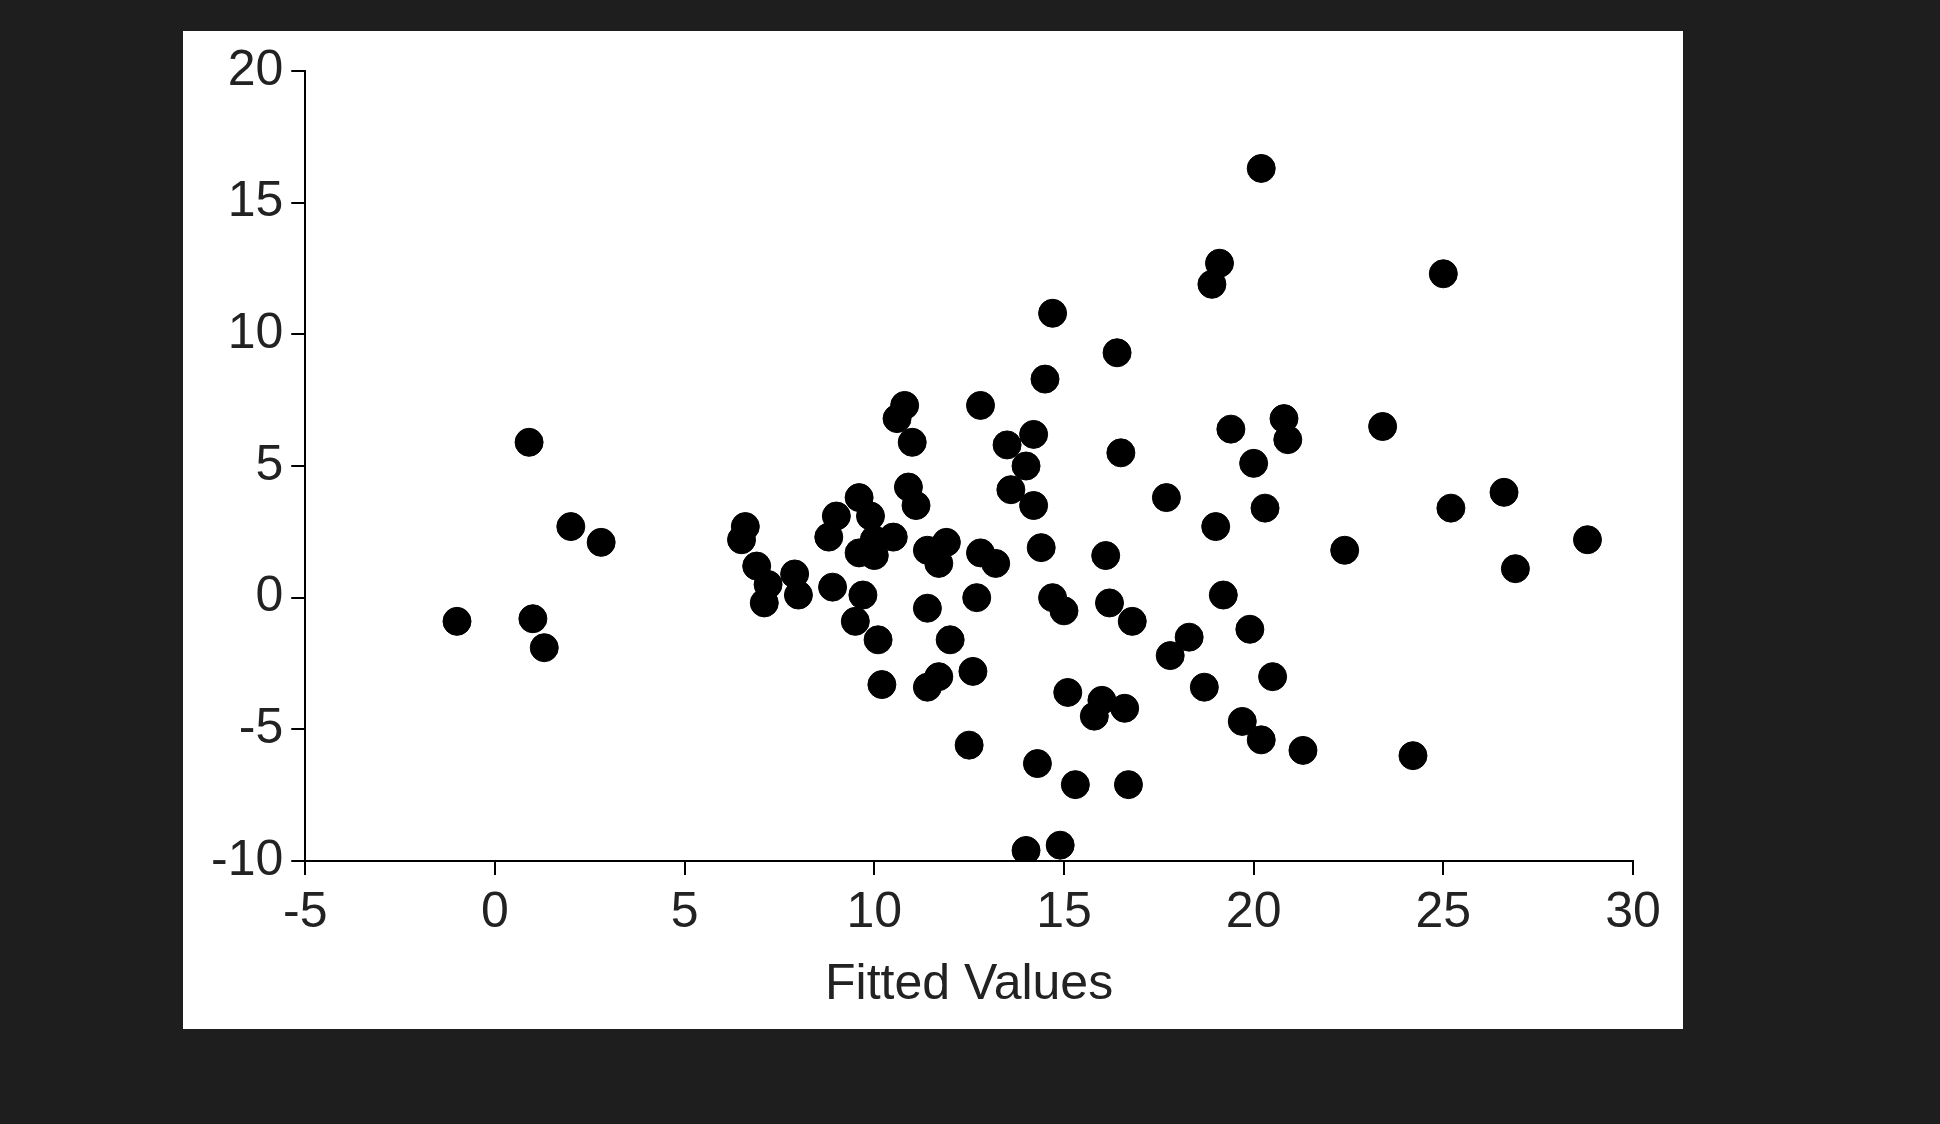 This screenshot has height=1124, width=1940. Describe the element at coordinates (269, 594) in the screenshot. I see `y-tick-label: 0` at that location.